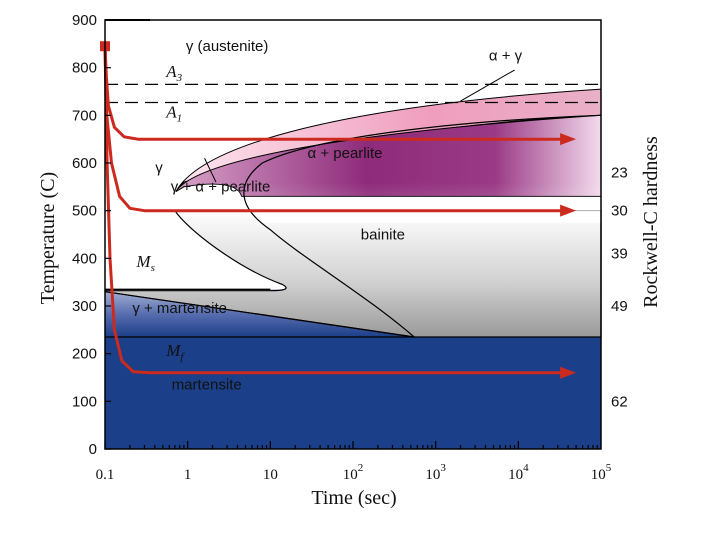  I want to click on x-tick-label: 10³, so click(435, 472).